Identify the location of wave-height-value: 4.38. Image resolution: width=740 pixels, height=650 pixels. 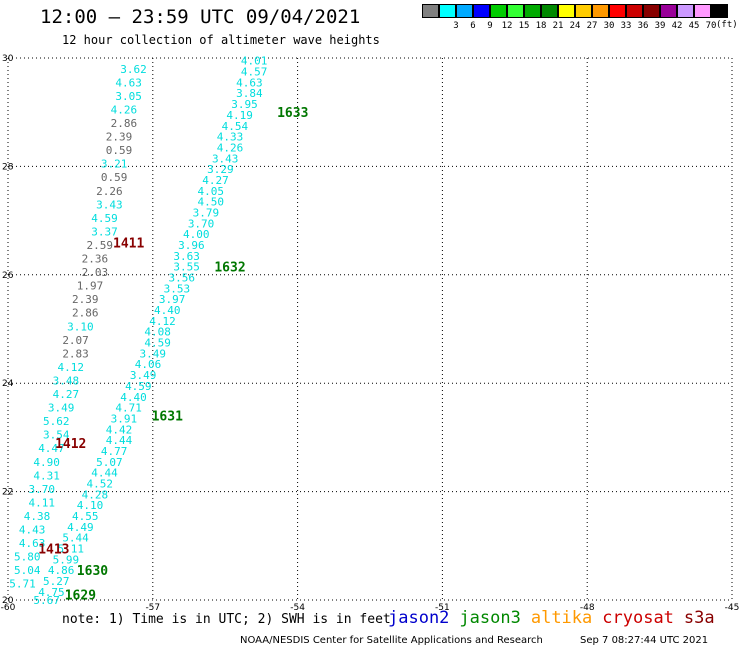
(37, 516).